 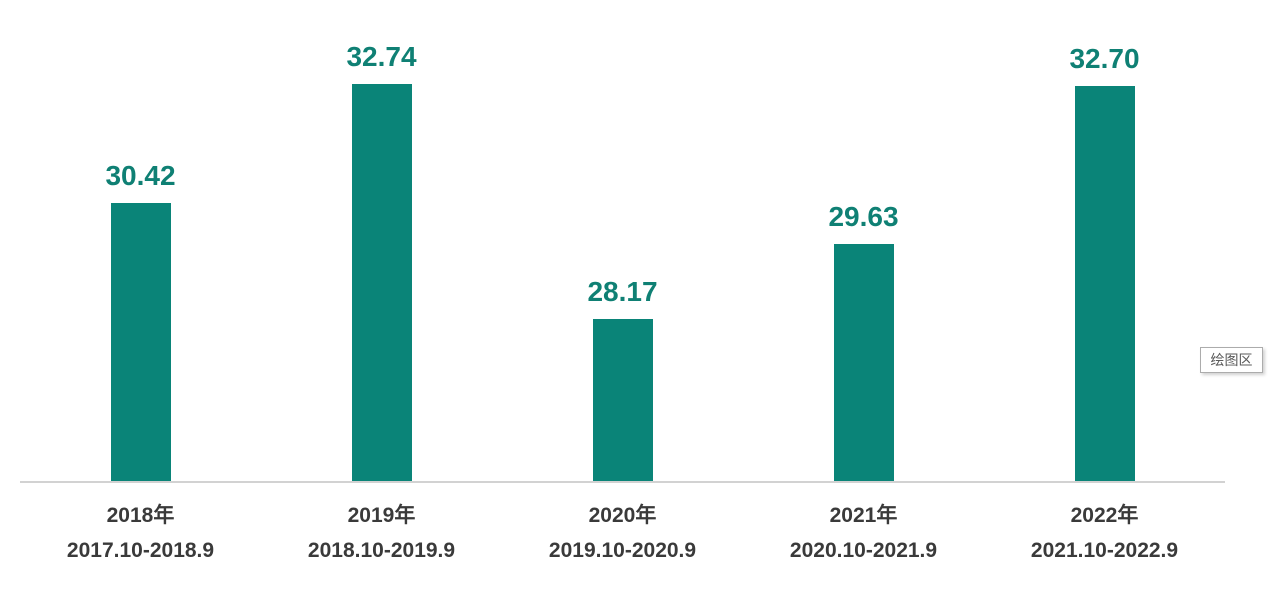 I want to click on data-label: 30.42, so click(x=140, y=176).